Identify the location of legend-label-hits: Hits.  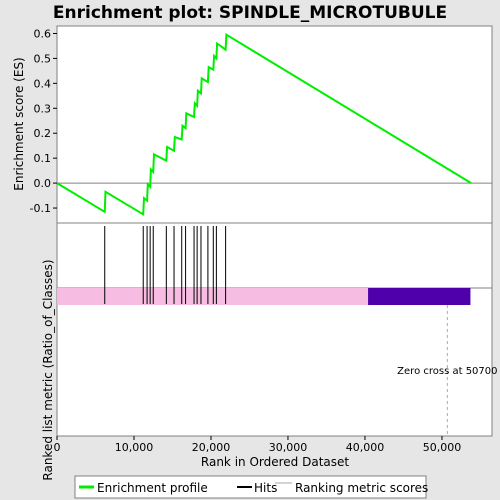
(265, 488).